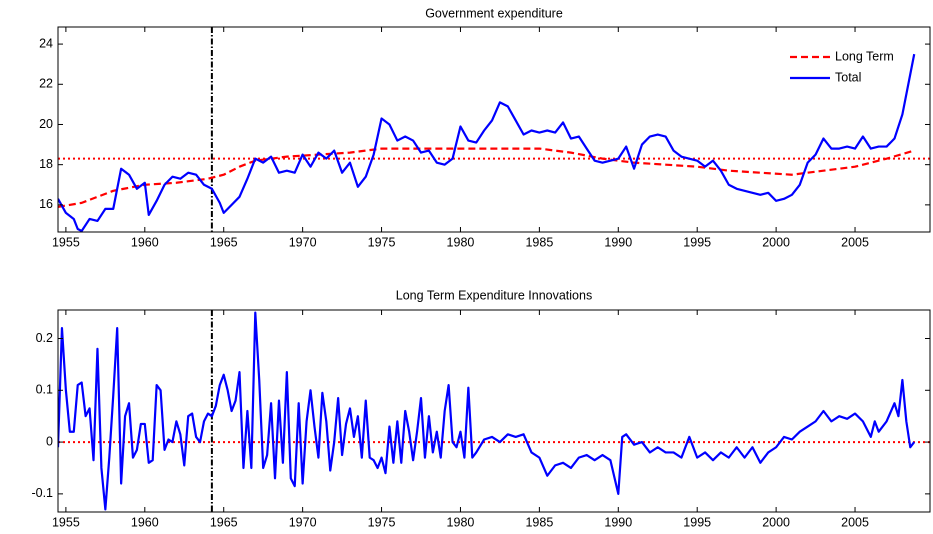 The width and height of the screenshot is (933, 534). I want to click on y-tick-label: -0.1, so click(42, 493).